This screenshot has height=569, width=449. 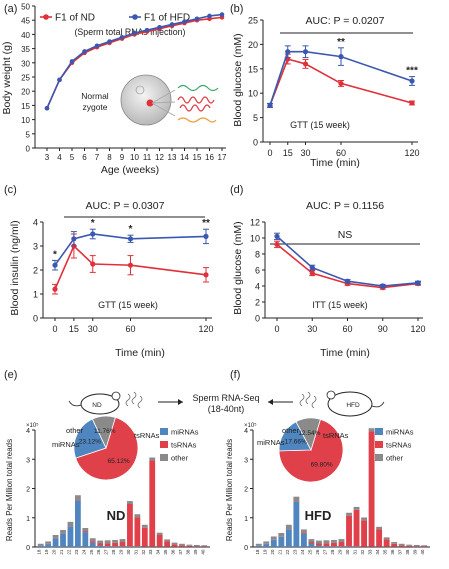 I want to click on legend-e-other-label: other, so click(x=180, y=458).